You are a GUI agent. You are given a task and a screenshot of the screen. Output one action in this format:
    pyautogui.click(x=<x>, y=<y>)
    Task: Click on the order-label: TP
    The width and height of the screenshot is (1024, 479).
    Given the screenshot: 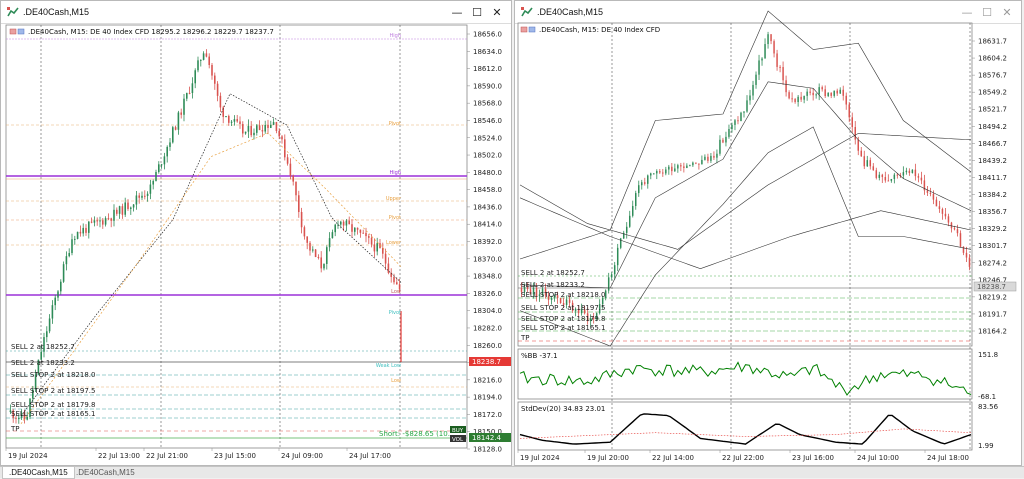 What is the action you would take?
    pyautogui.click(x=525, y=338)
    